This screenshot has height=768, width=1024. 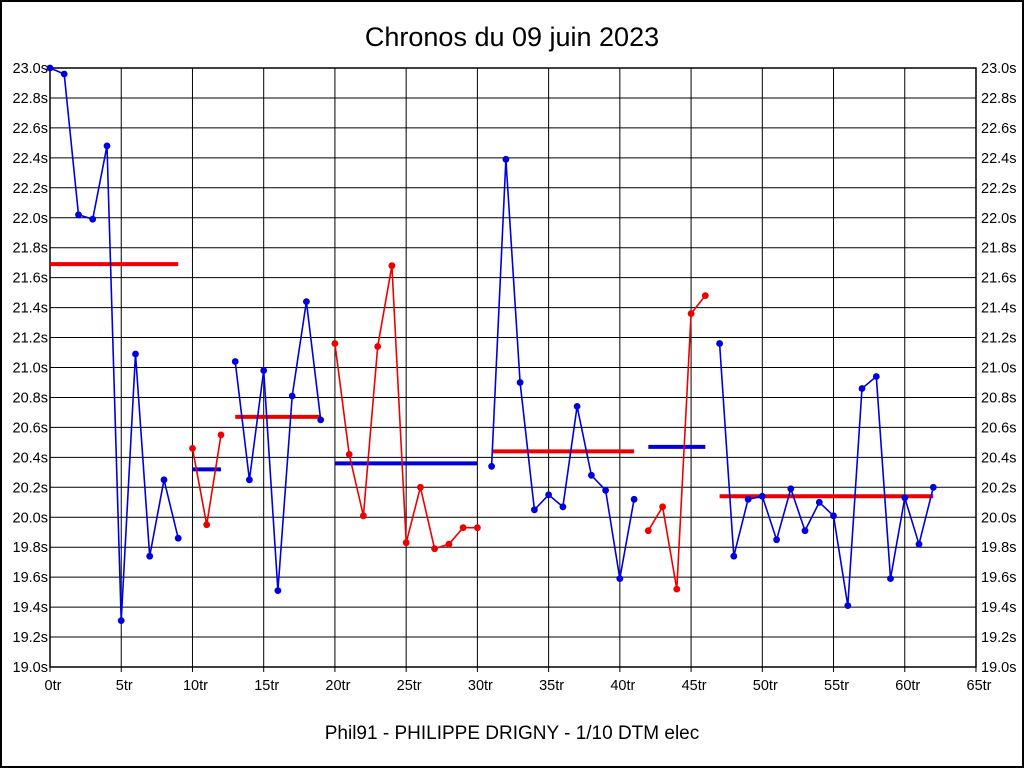 I want to click on x-tick-label: 15tr, so click(x=266, y=686).